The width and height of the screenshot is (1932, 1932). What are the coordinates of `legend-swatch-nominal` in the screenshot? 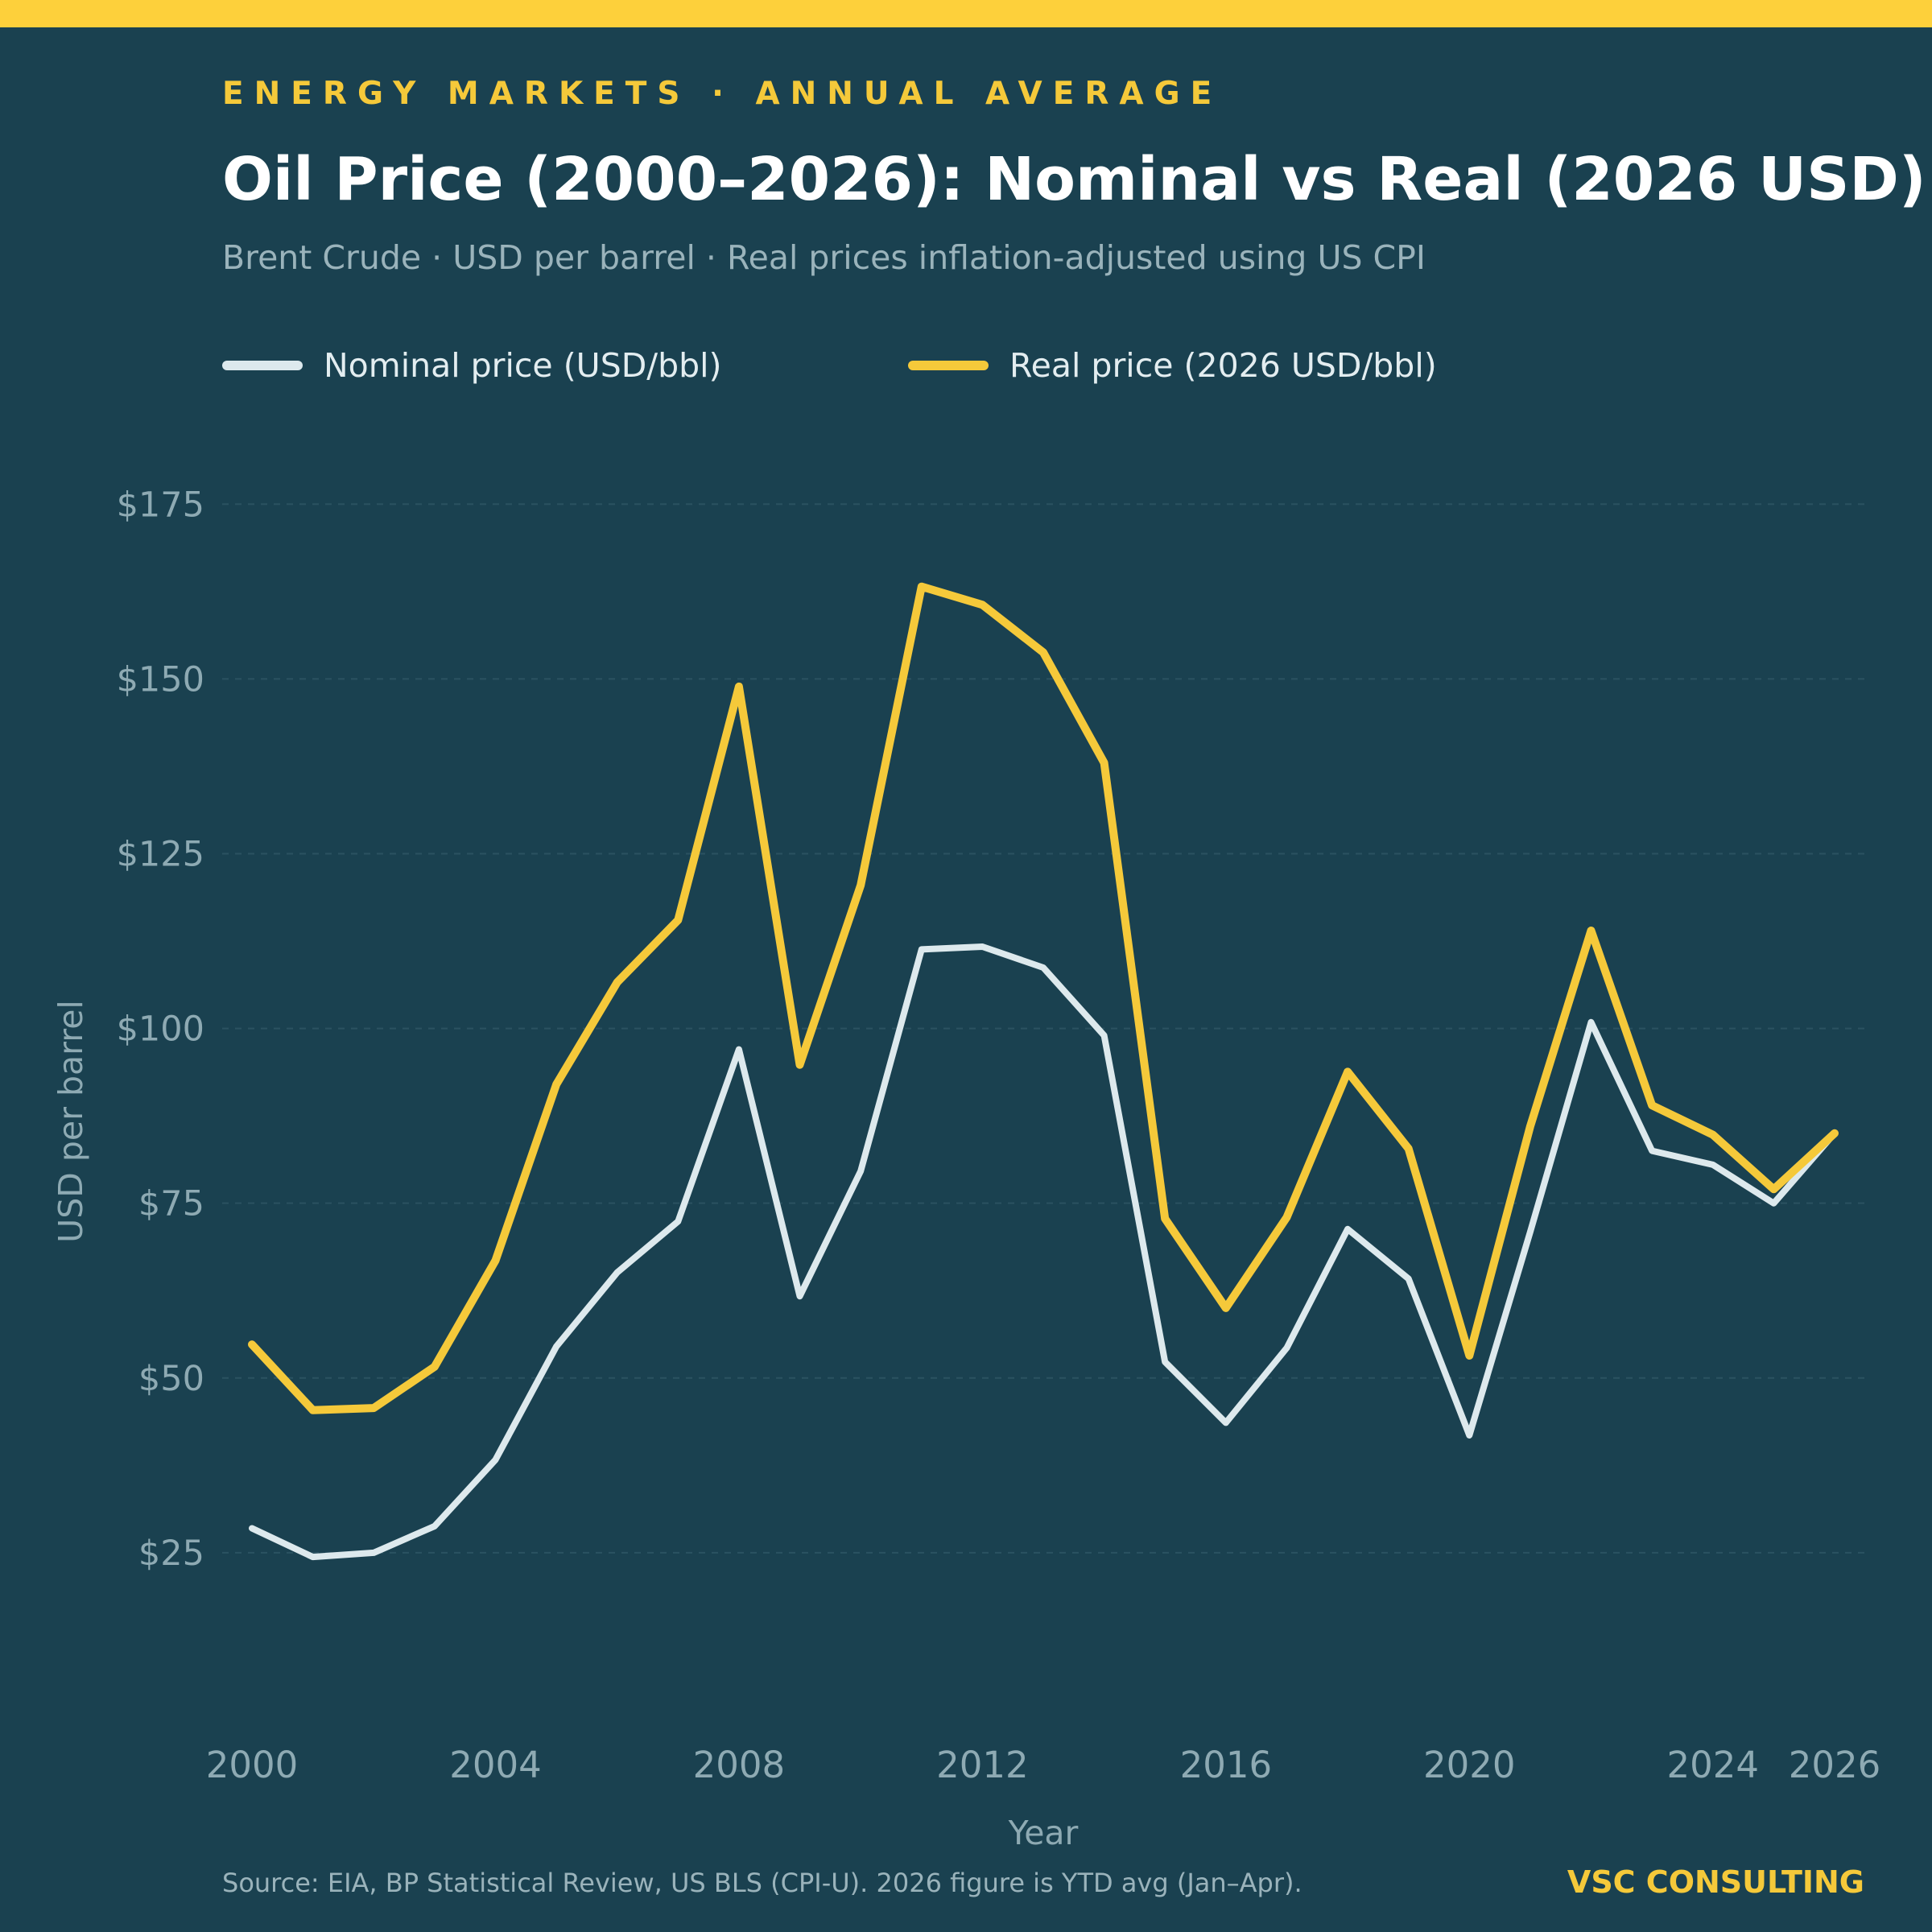 It's located at (262, 365).